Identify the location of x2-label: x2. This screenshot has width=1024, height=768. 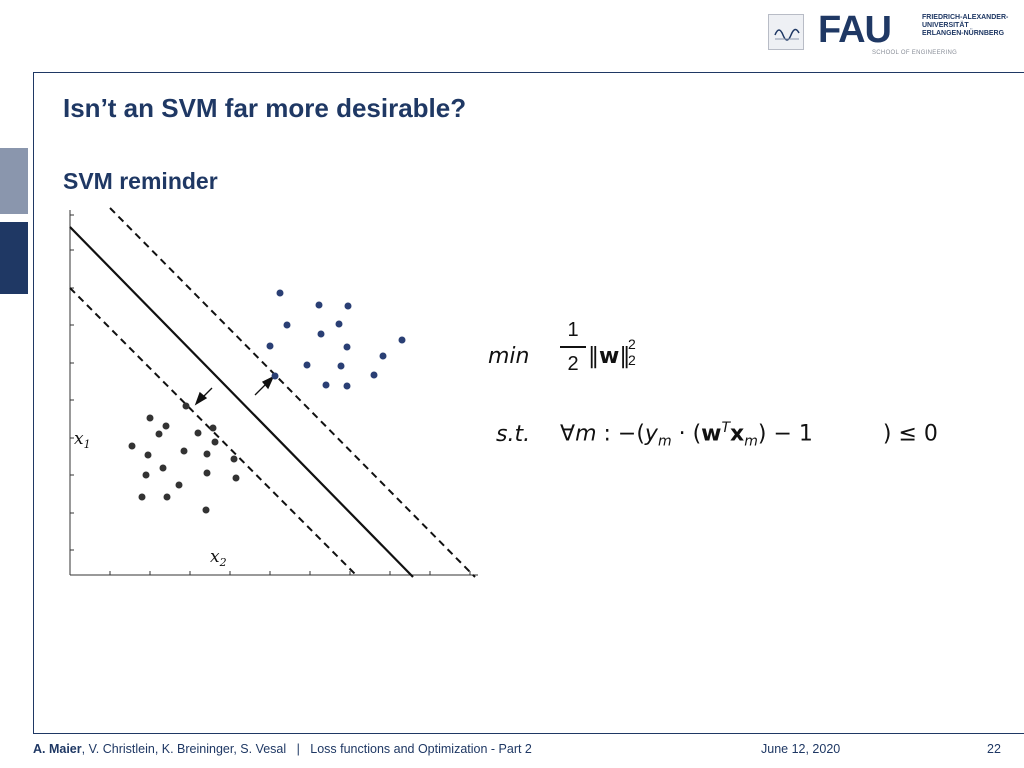
(218, 558).